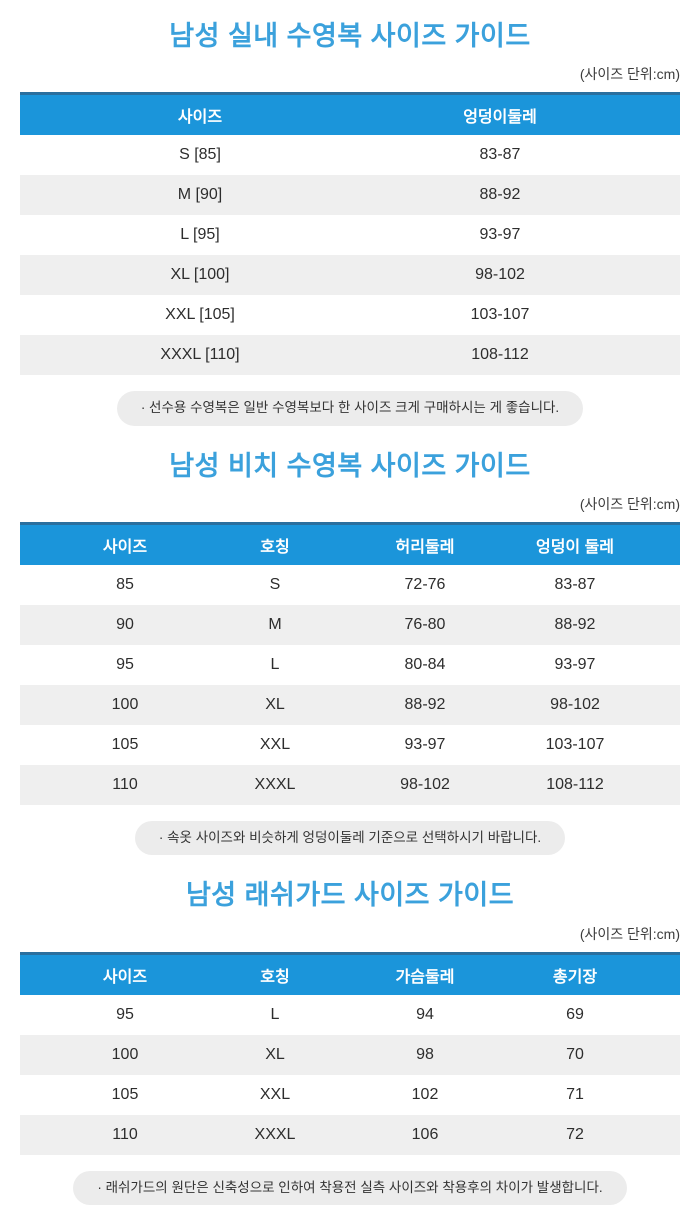  I want to click on size-note: · 속옷 사이즈와 비슷하게 엉덩이둘레 기준으로 선택하시기 바랍니다., so click(350, 838).